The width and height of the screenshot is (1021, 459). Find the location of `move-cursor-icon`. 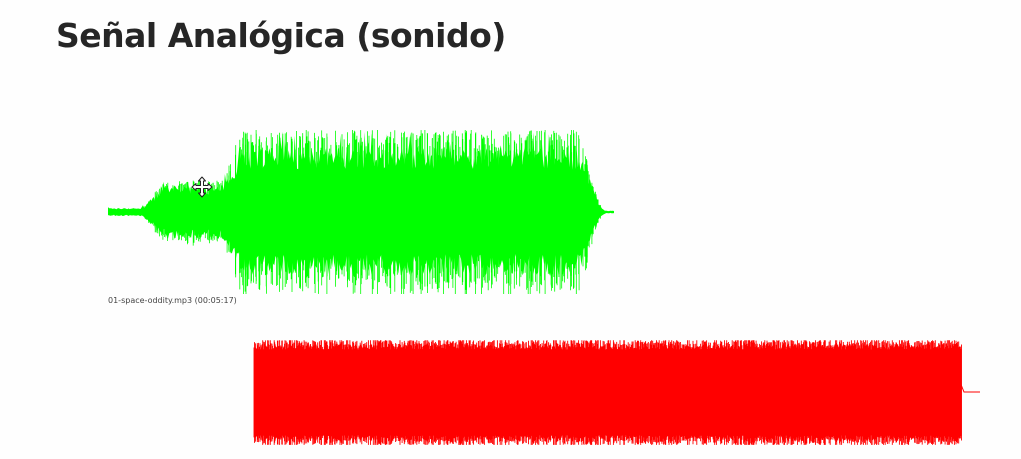

move-cursor-icon is located at coordinates (202, 187).